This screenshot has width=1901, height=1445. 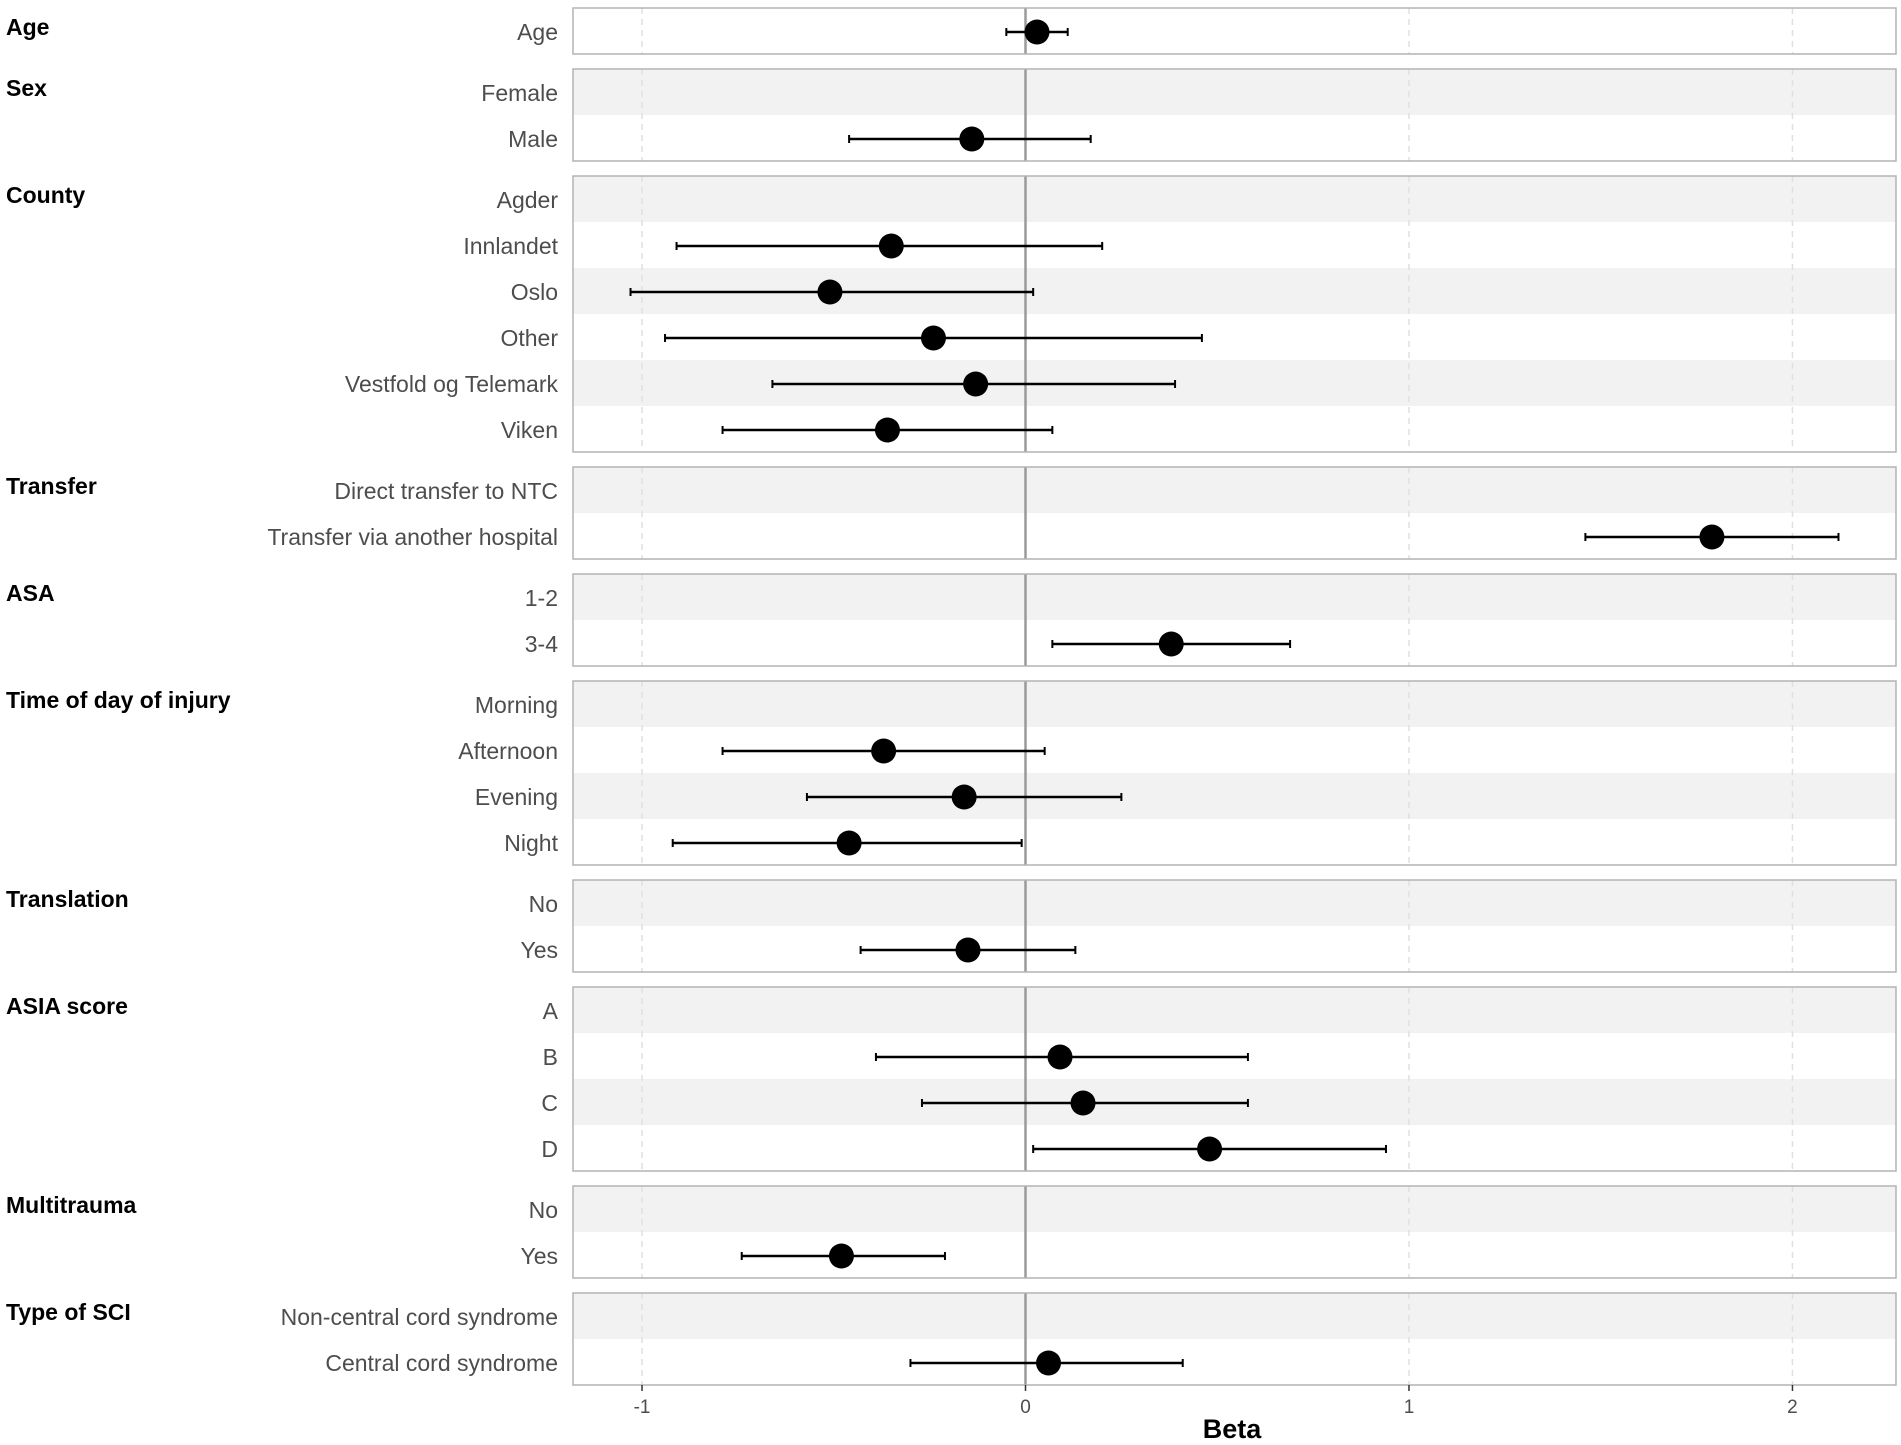 What do you see at coordinates (45, 195) in the screenshot?
I see `group-label: County` at bounding box center [45, 195].